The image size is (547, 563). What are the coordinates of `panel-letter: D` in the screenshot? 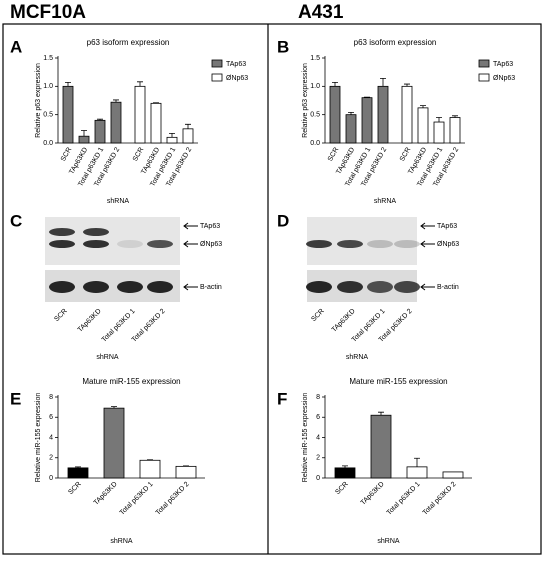 It's located at (283, 220).